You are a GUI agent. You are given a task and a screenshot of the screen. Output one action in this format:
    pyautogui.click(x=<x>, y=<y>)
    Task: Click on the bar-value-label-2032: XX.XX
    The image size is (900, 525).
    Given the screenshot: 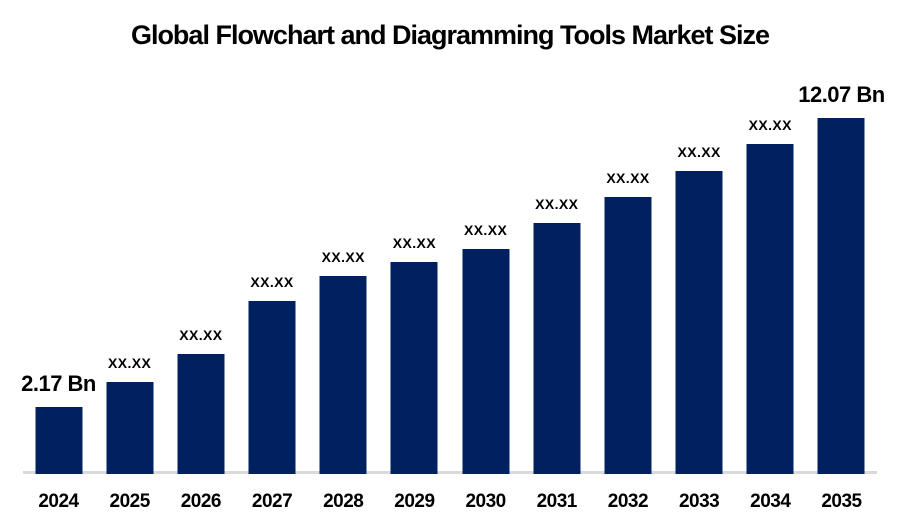 What is the action you would take?
    pyautogui.click(x=628, y=178)
    